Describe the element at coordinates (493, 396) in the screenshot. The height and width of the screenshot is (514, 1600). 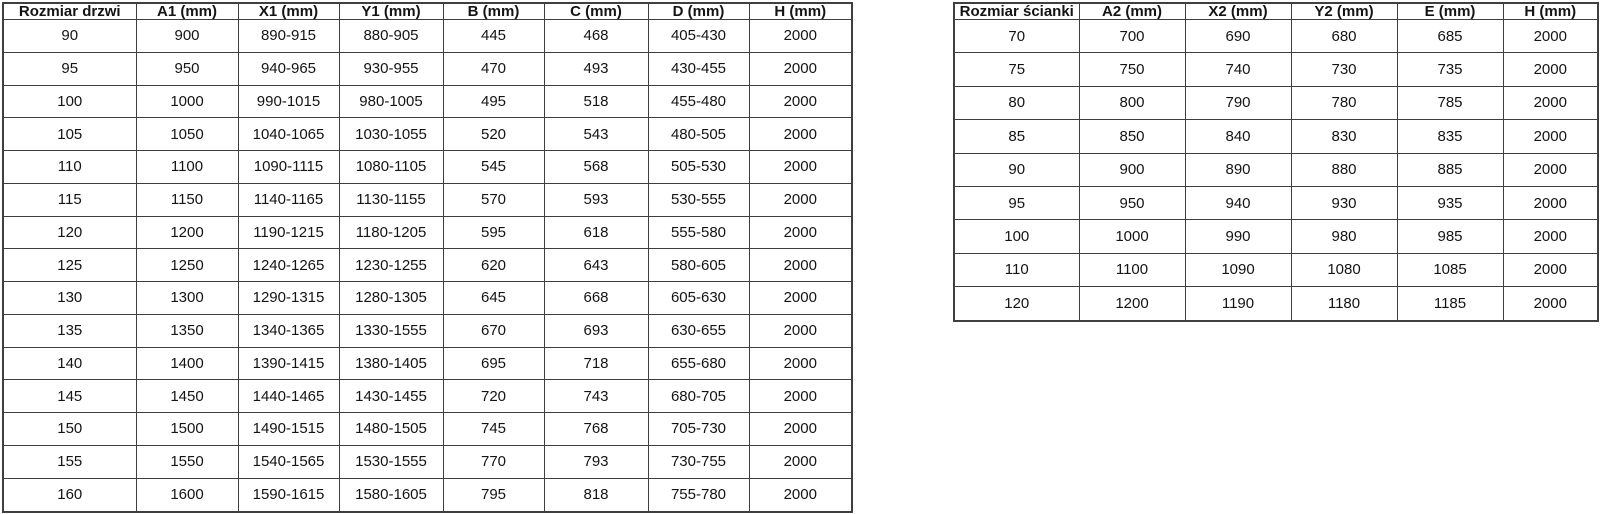
I see `table-cell: 720` at that location.